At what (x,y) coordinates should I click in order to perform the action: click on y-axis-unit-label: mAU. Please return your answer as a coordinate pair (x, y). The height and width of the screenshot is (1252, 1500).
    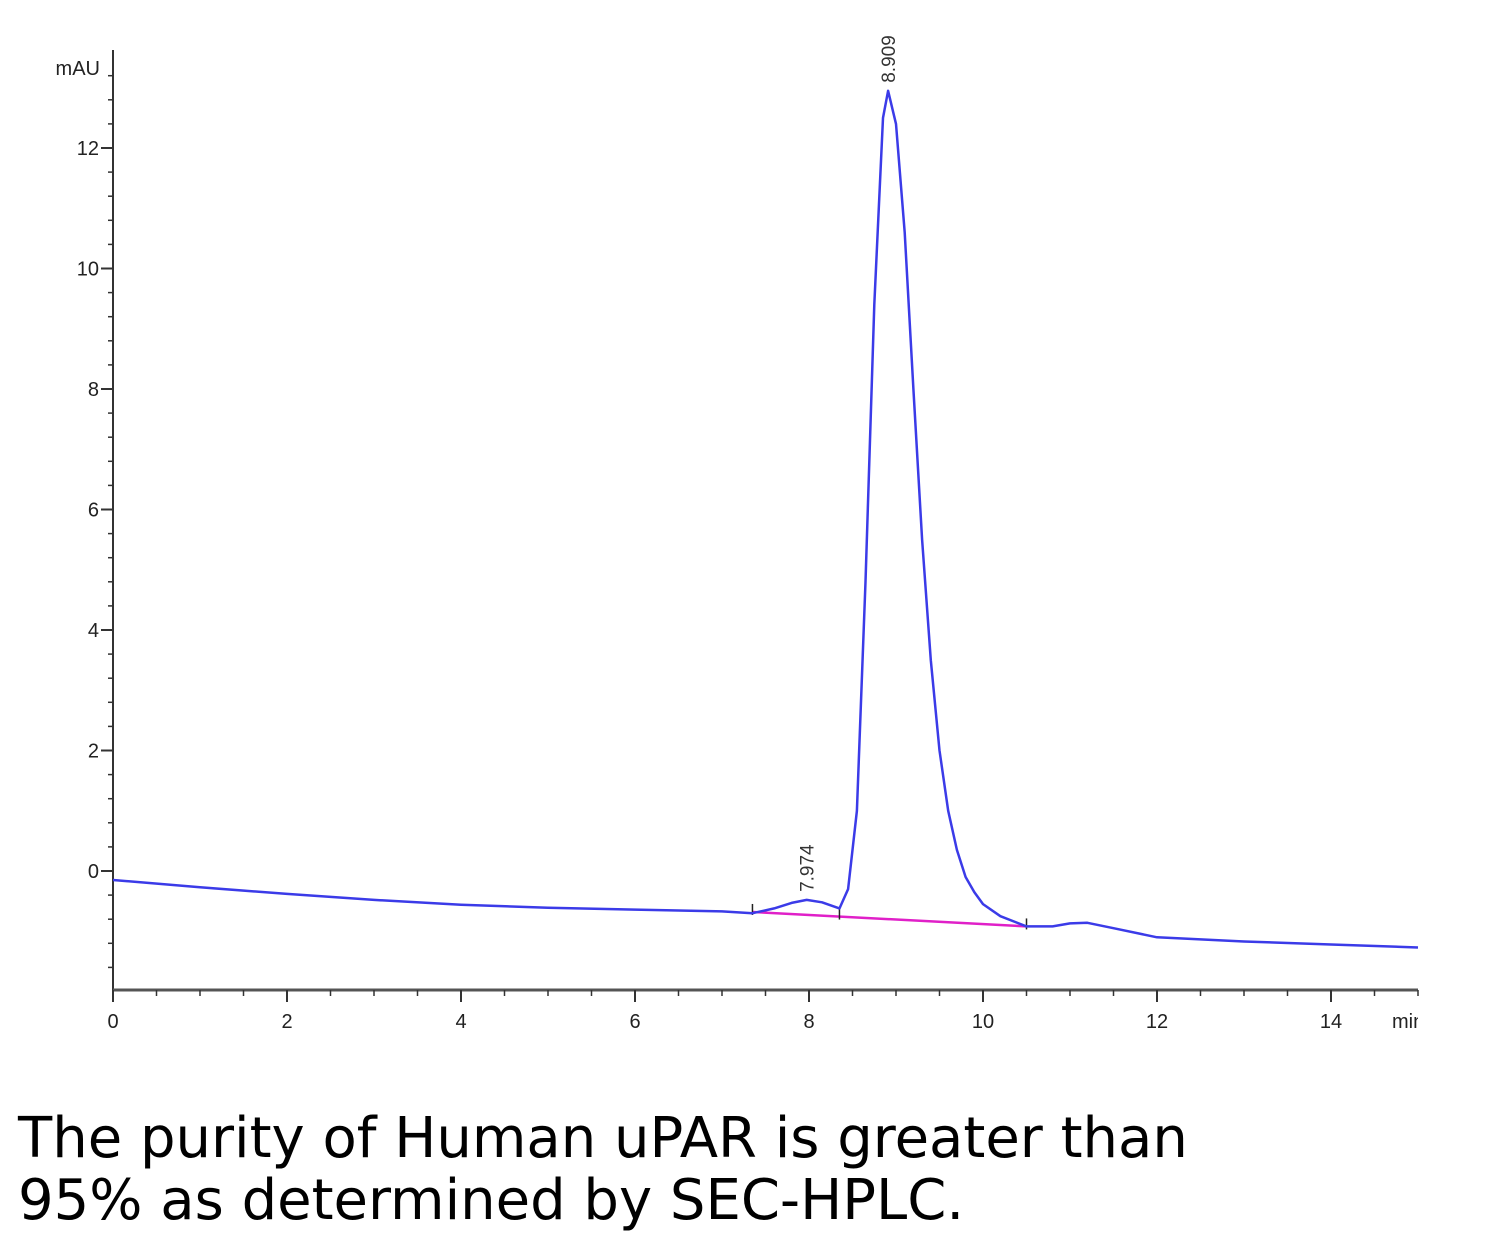
    Looking at the image, I should click on (78, 69).